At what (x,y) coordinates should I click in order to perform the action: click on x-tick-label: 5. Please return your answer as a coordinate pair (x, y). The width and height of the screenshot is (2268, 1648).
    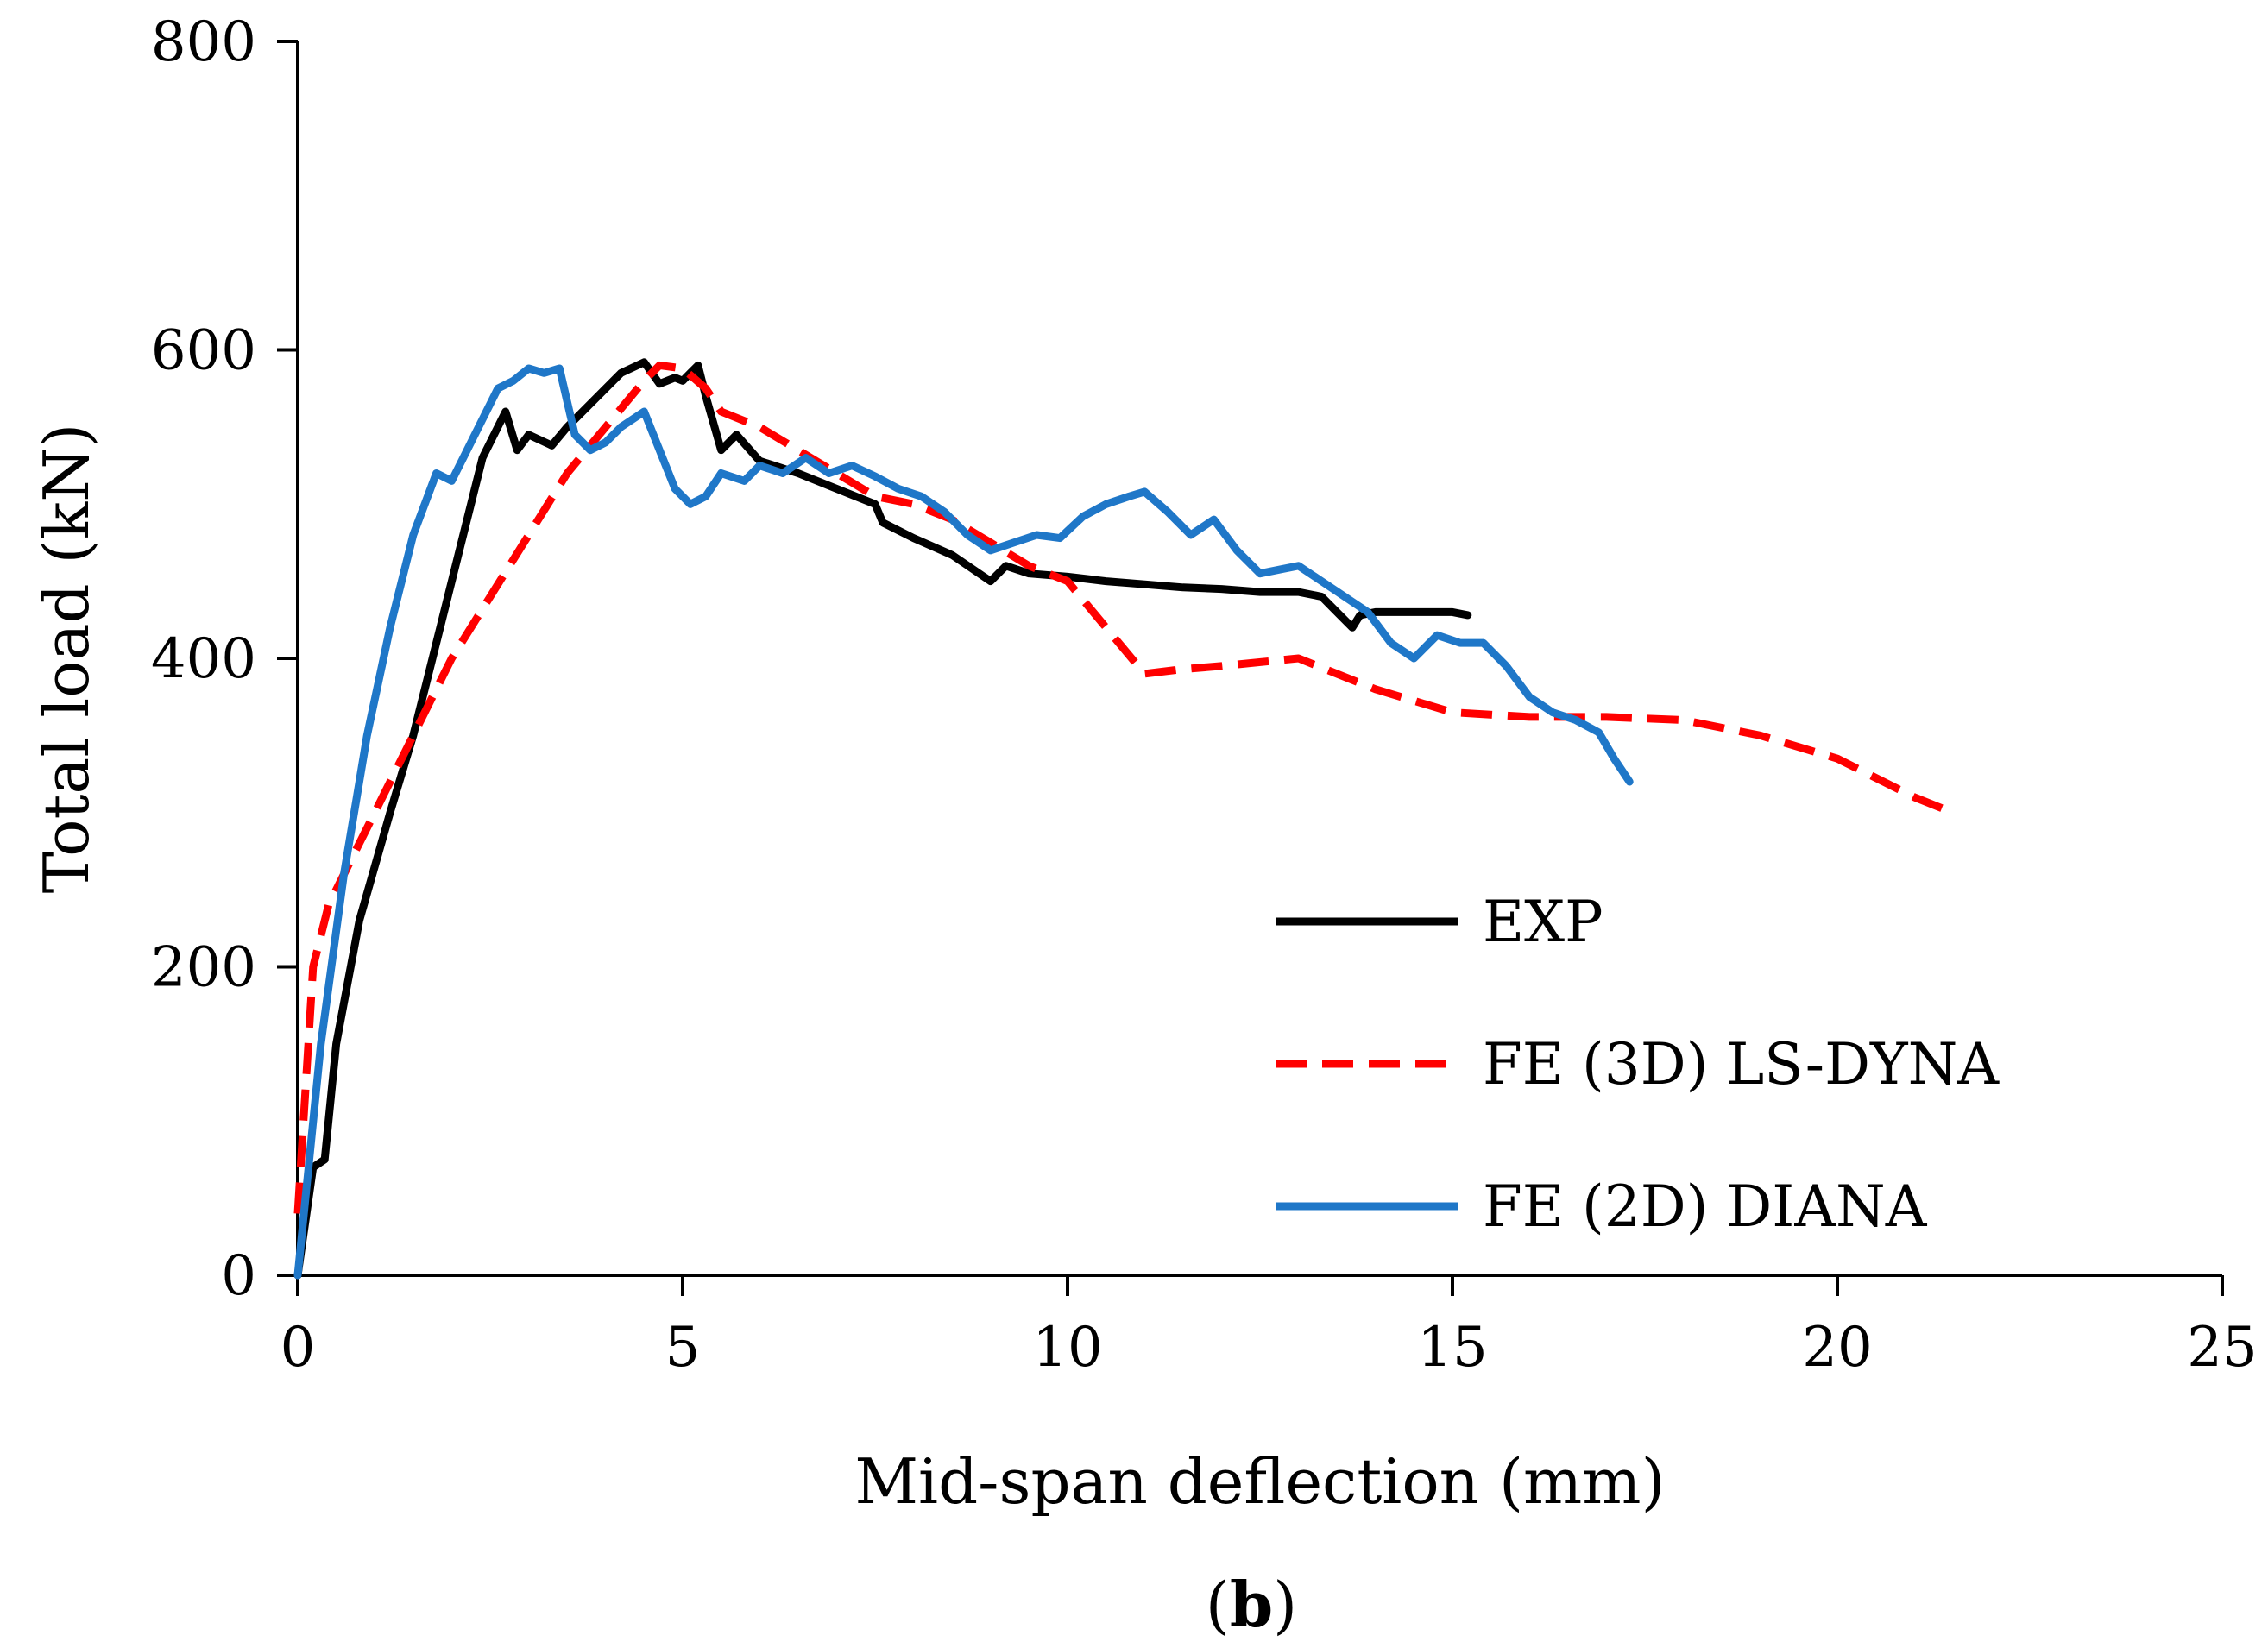
    Looking at the image, I should click on (683, 1348).